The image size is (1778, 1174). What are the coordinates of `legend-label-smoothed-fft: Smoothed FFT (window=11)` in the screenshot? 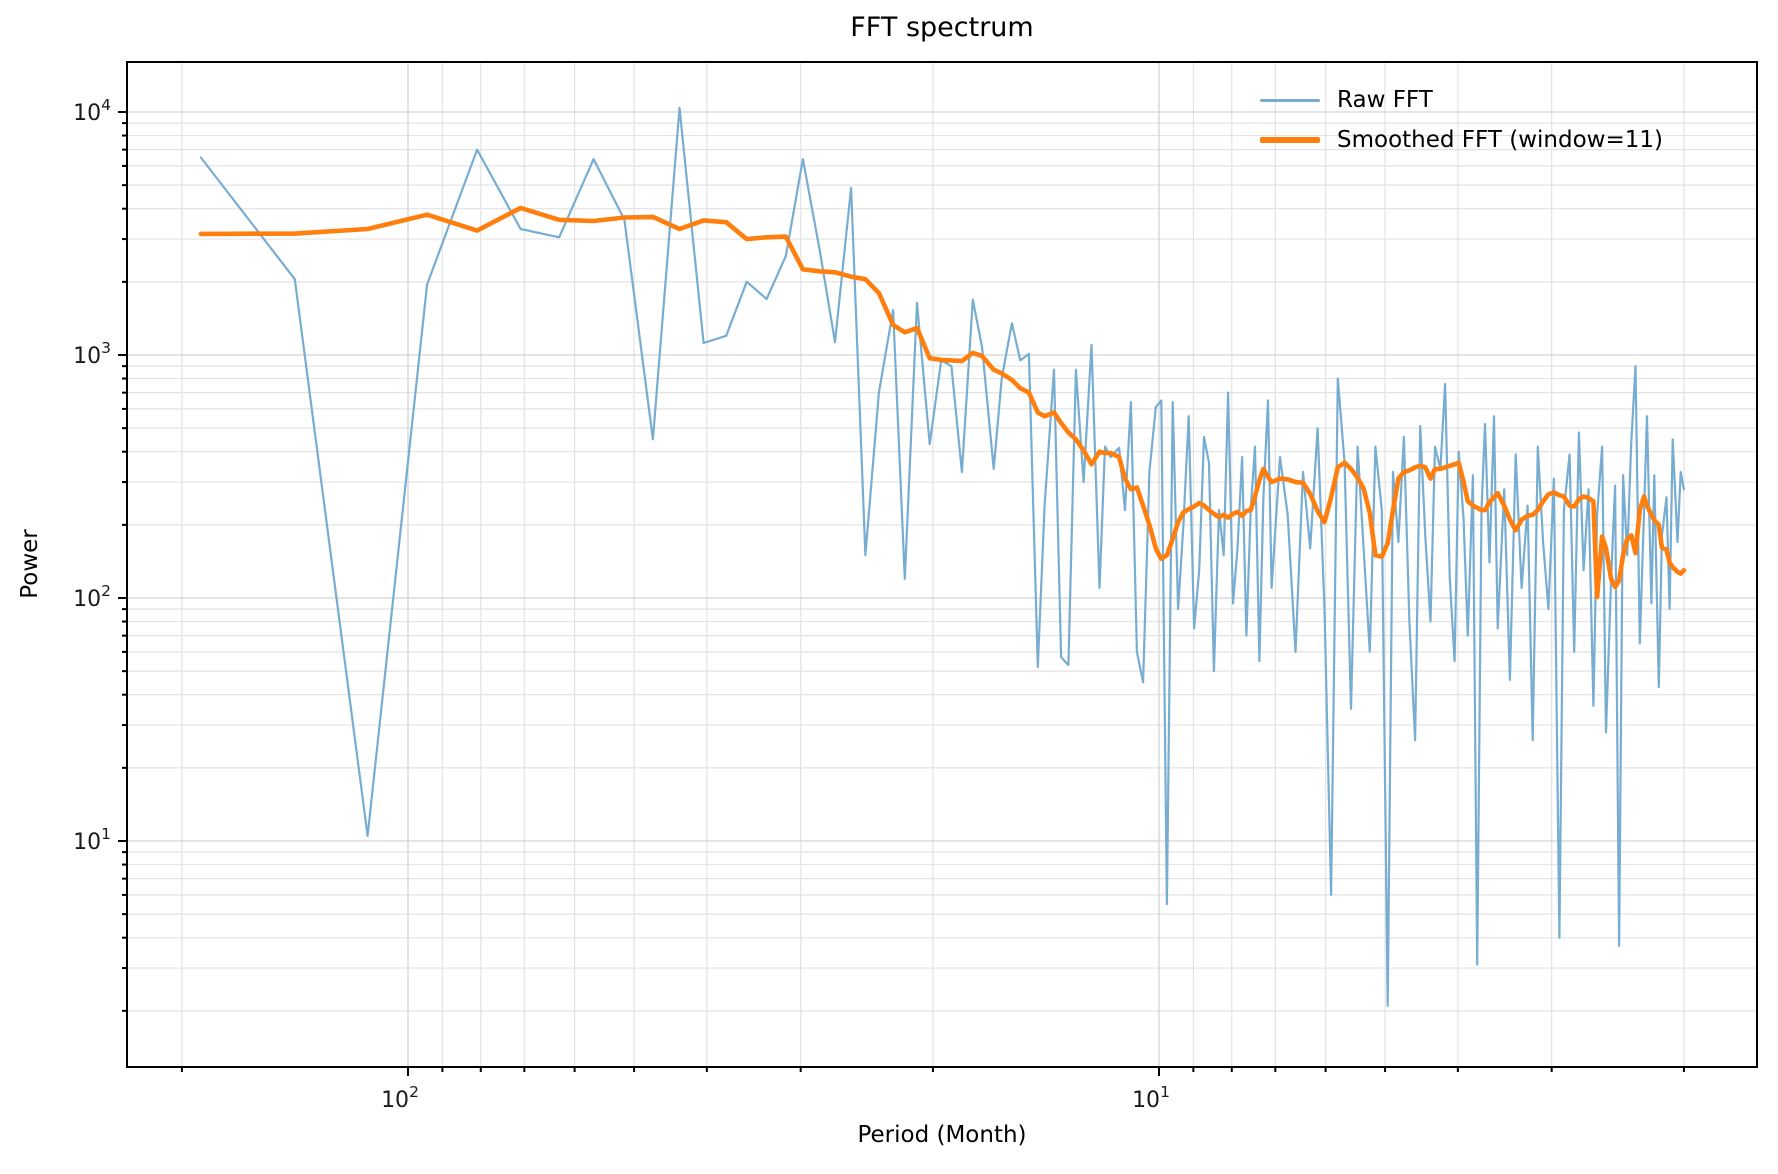 It's located at (1500, 140).